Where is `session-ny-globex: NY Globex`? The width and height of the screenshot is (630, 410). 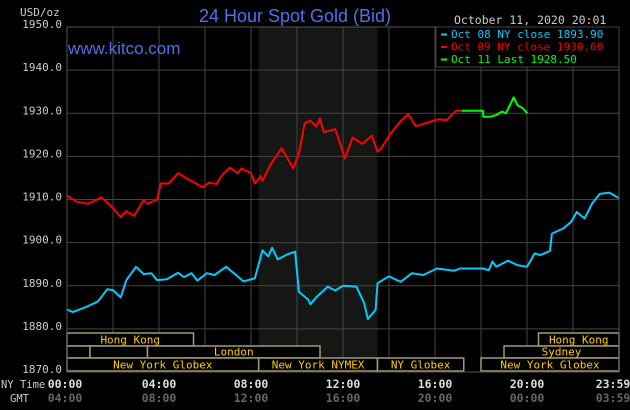 session-ny-globex: NY Globex is located at coordinates (420, 364).